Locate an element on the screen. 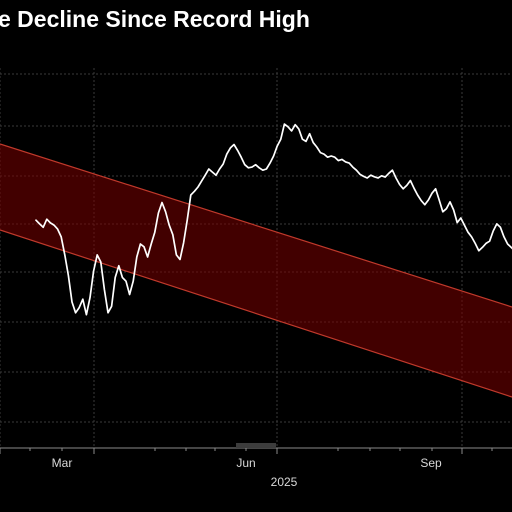  x-tick-labels: Mar Jun Sep 2025 is located at coordinates (247, 472).